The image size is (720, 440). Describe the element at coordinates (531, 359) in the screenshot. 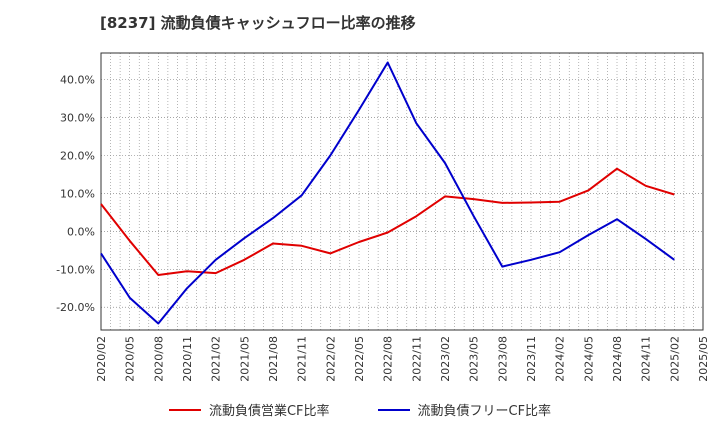

I see `x-tick-label: 2023/11` at that location.